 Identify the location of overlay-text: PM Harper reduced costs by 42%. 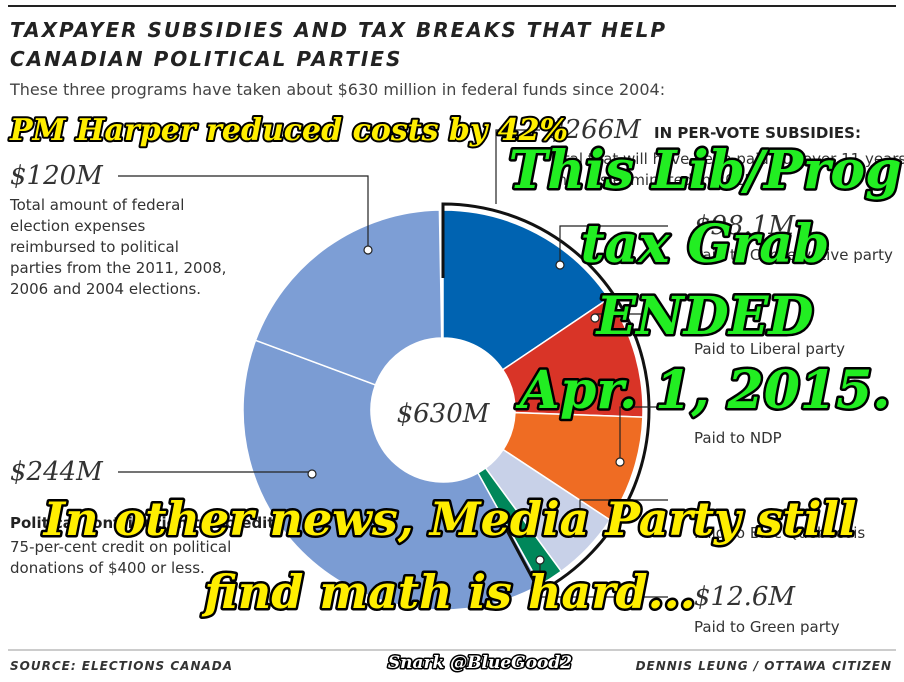
(288, 130).